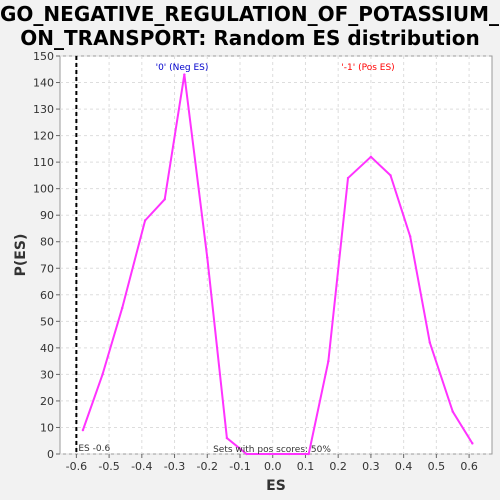 This screenshot has height=500, width=500. Describe the element at coordinates (21, 255) in the screenshot. I see `y-axis-label: P(ES)` at that location.